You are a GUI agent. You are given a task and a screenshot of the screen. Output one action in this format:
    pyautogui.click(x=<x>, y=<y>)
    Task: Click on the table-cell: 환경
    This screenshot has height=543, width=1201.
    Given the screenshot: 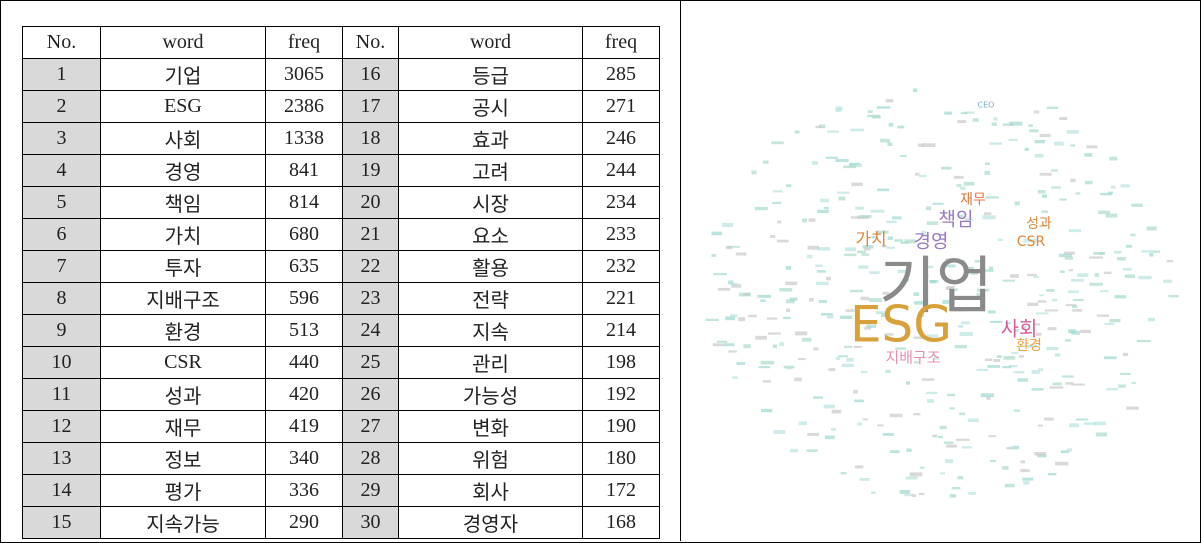 What is the action you would take?
    pyautogui.click(x=183, y=330)
    